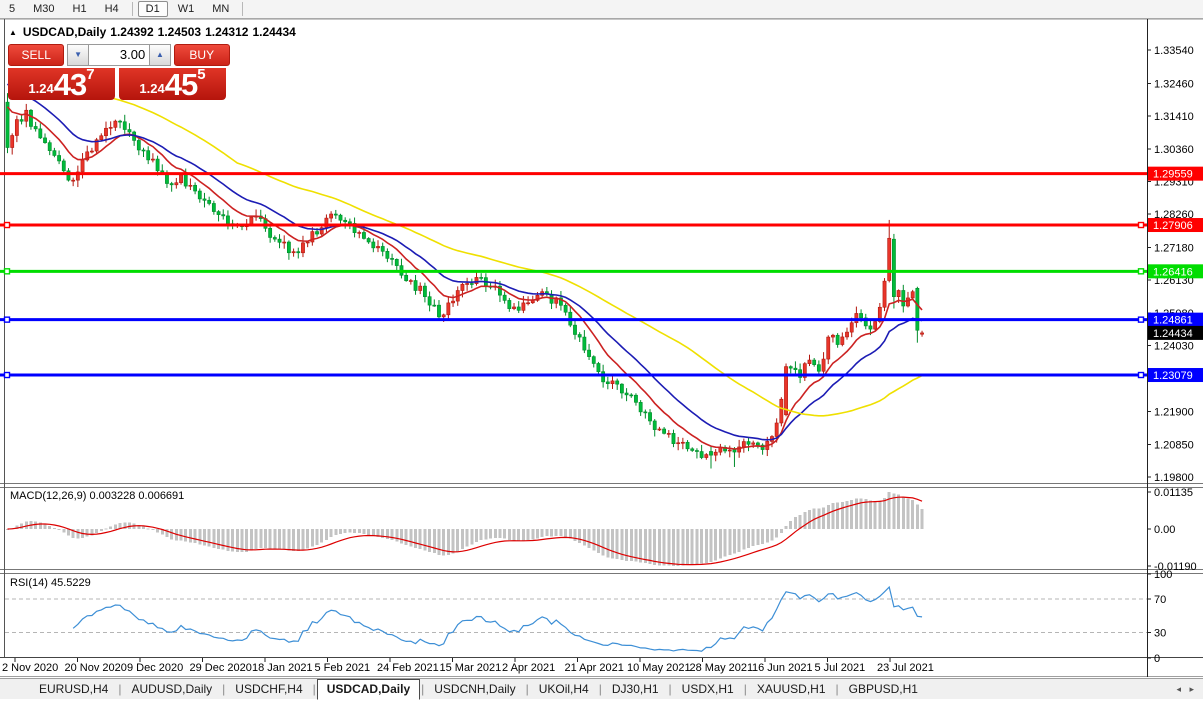  I want to click on svg-text: 5 Feb 2021, so click(343, 668).